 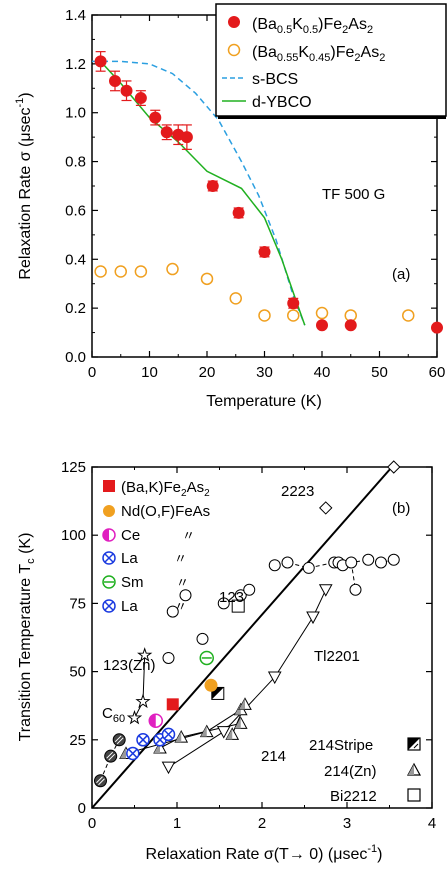 What do you see at coordinates (337, 656) in the screenshot?
I see `annotation-tl2201: Tl2201` at bounding box center [337, 656].